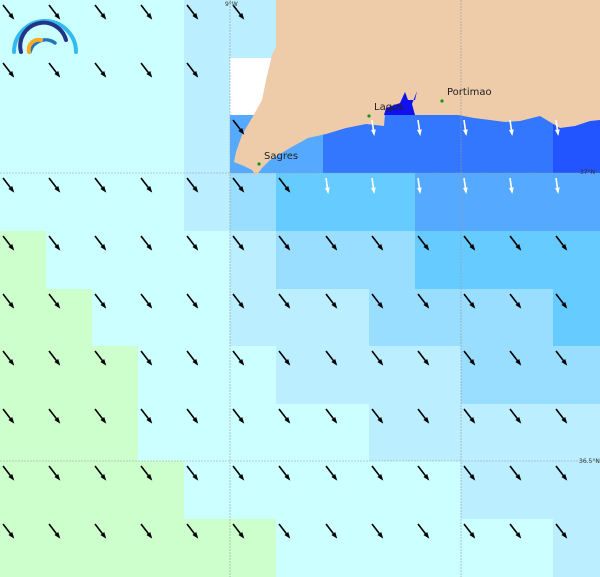  Describe the element at coordinates (469, 92) in the screenshot. I see `place-label-portimao: Portimao` at that location.